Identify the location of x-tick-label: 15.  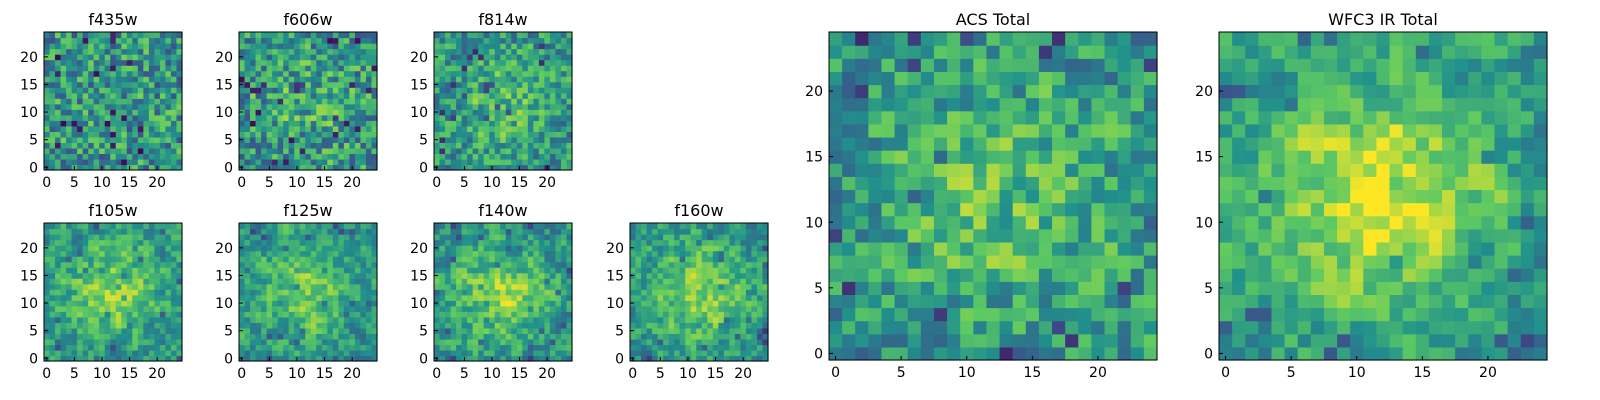
(325, 183).